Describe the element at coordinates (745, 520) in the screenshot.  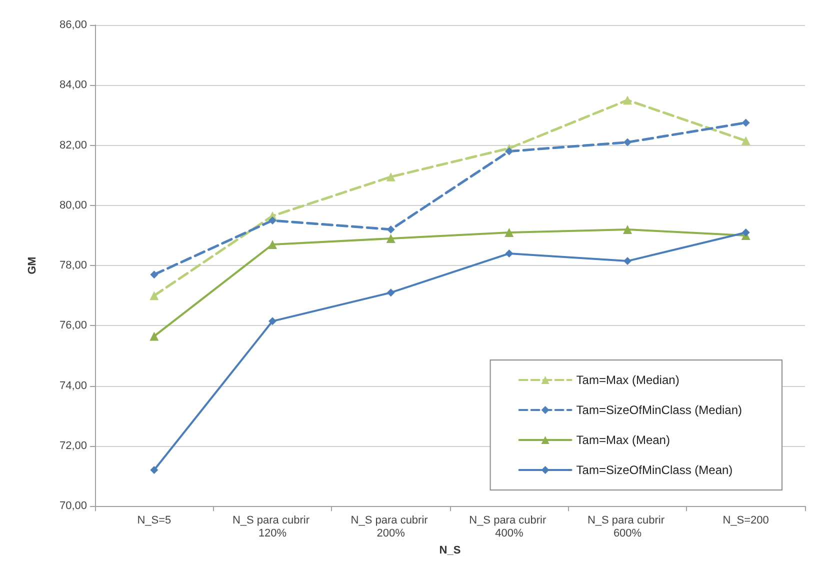
I see `x-tick-label: N_S=200` at that location.